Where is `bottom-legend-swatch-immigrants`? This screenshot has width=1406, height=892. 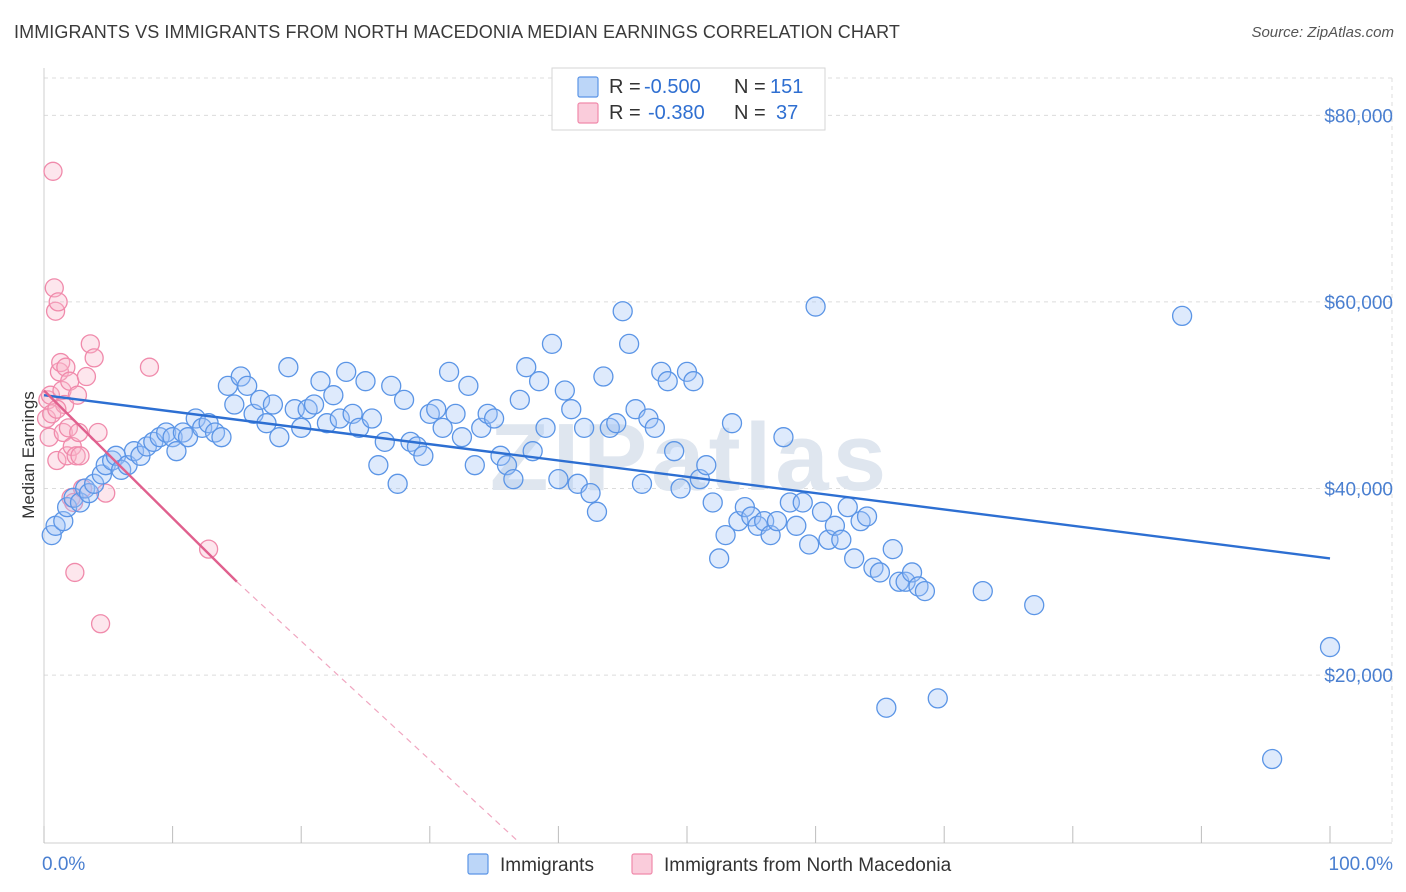 bottom-legend-swatch-immigrants is located at coordinates (478, 864).